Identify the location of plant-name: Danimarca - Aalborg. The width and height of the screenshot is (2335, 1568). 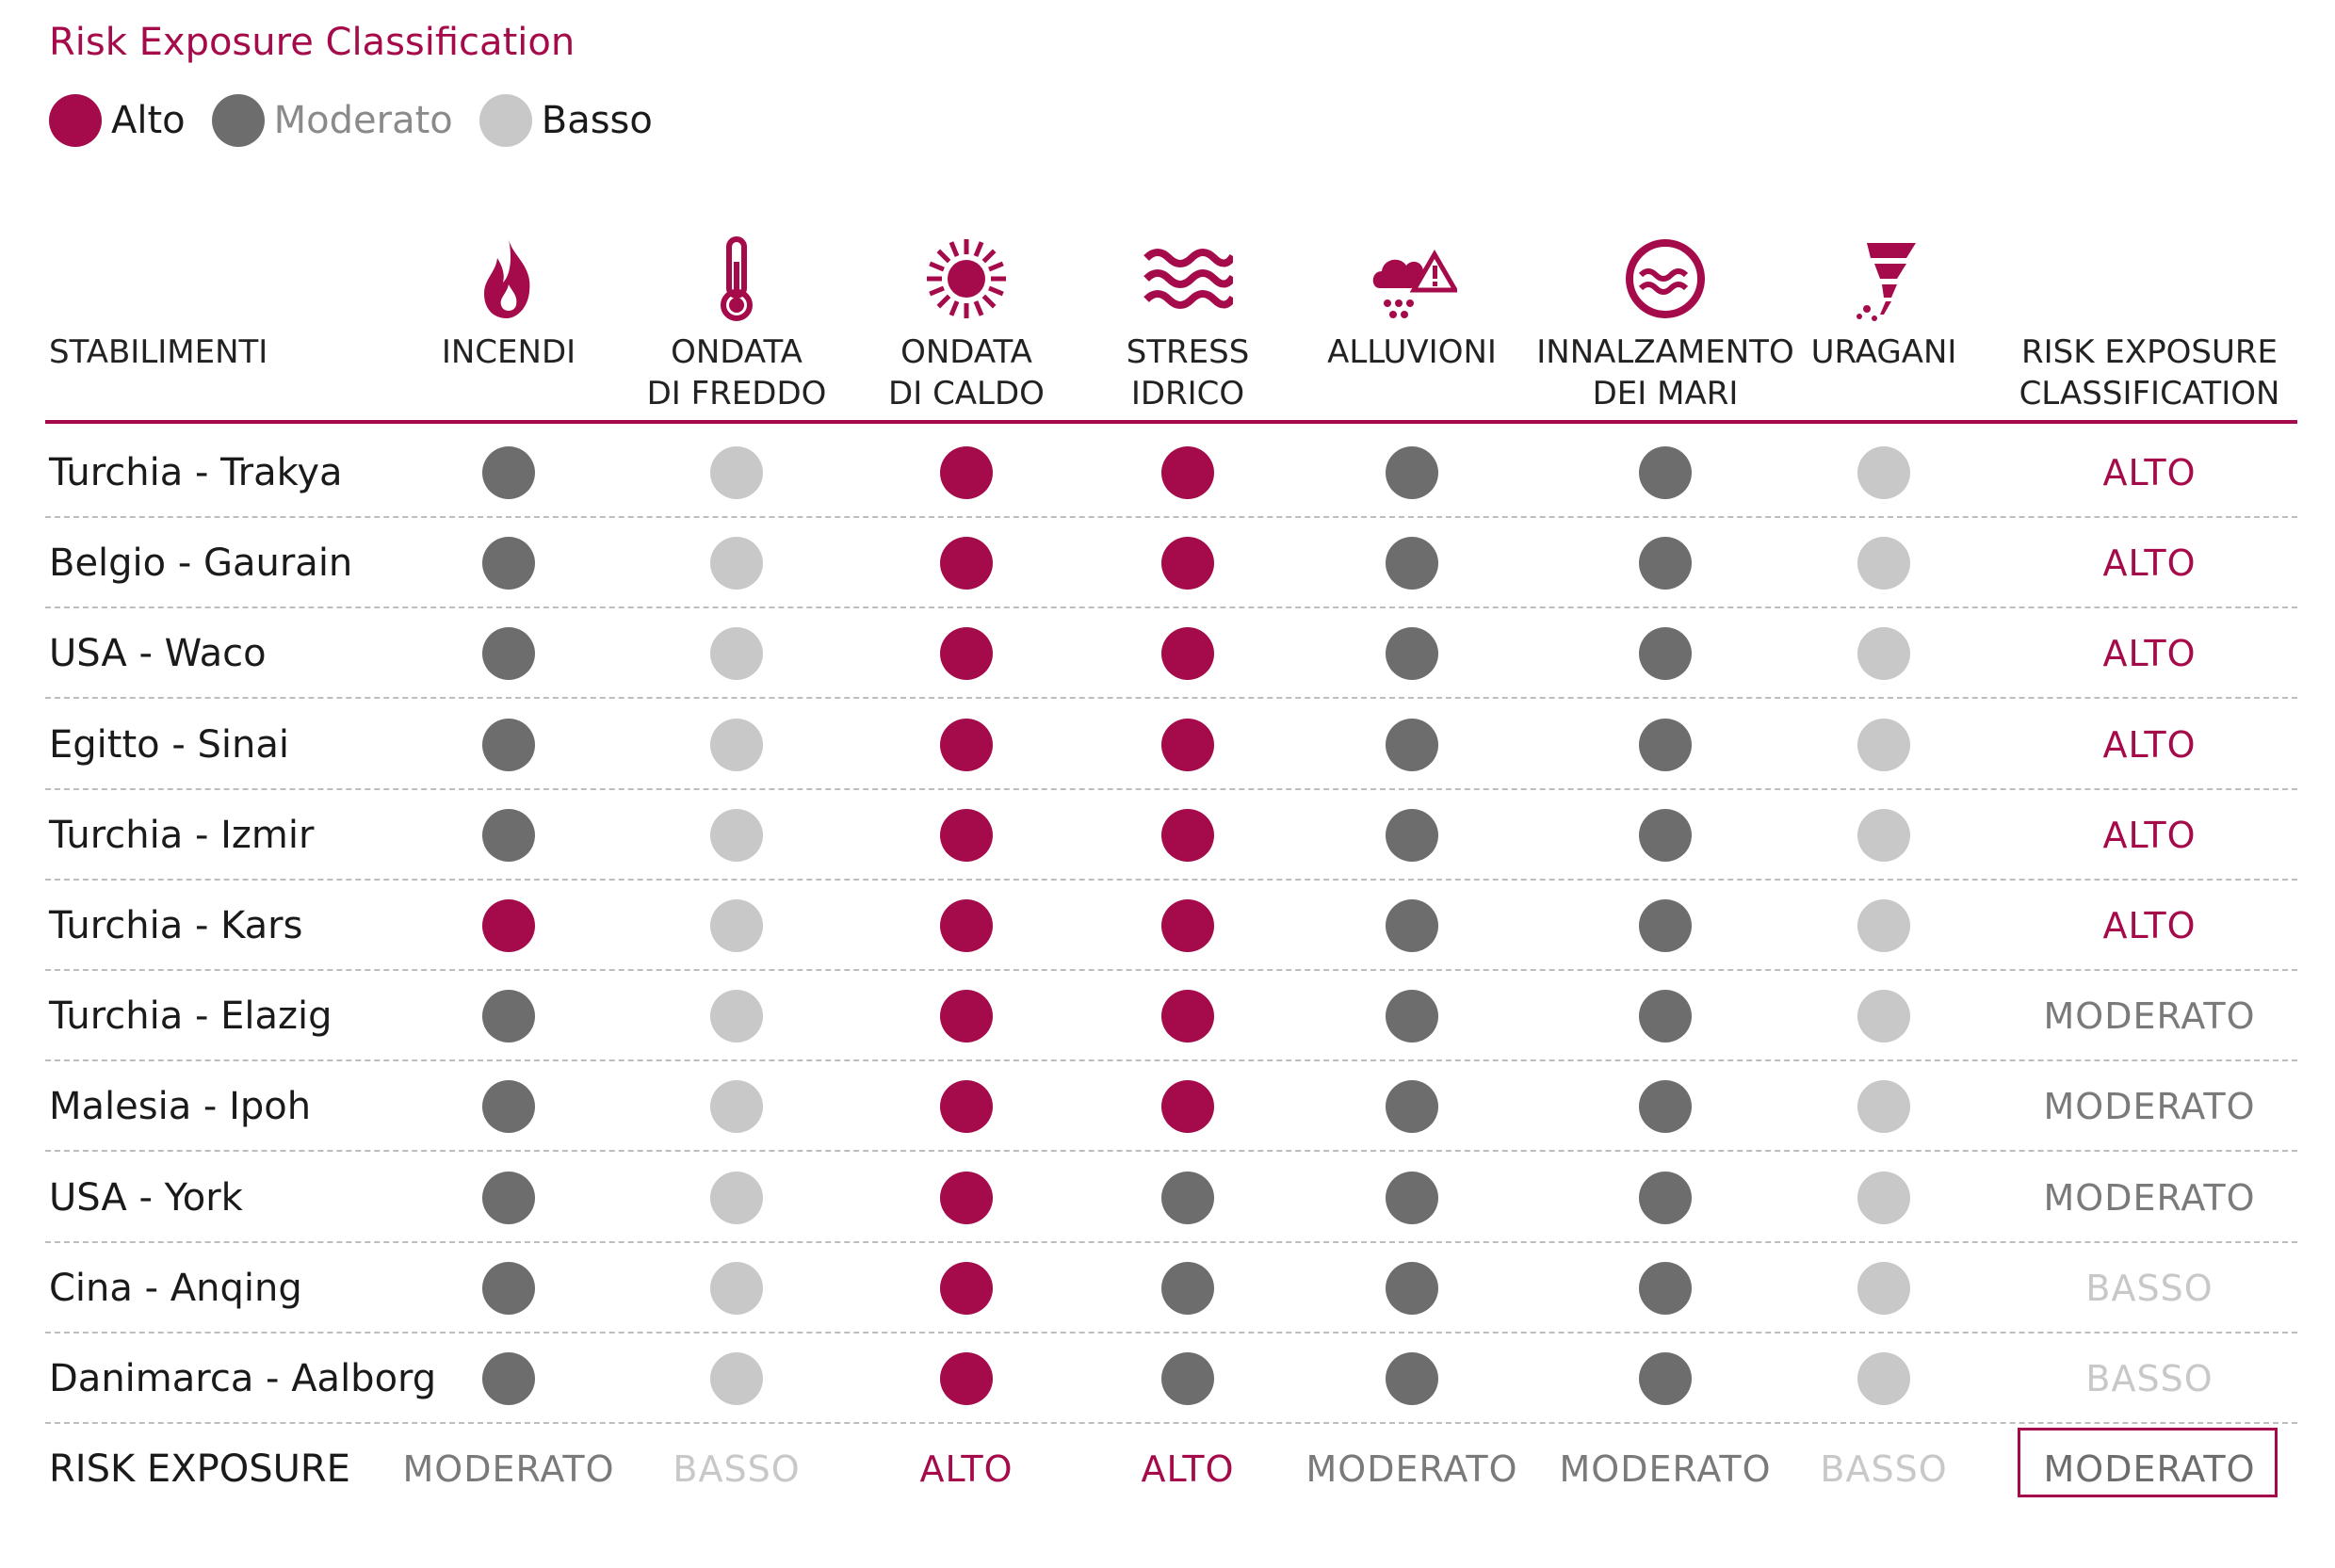
(243, 1378).